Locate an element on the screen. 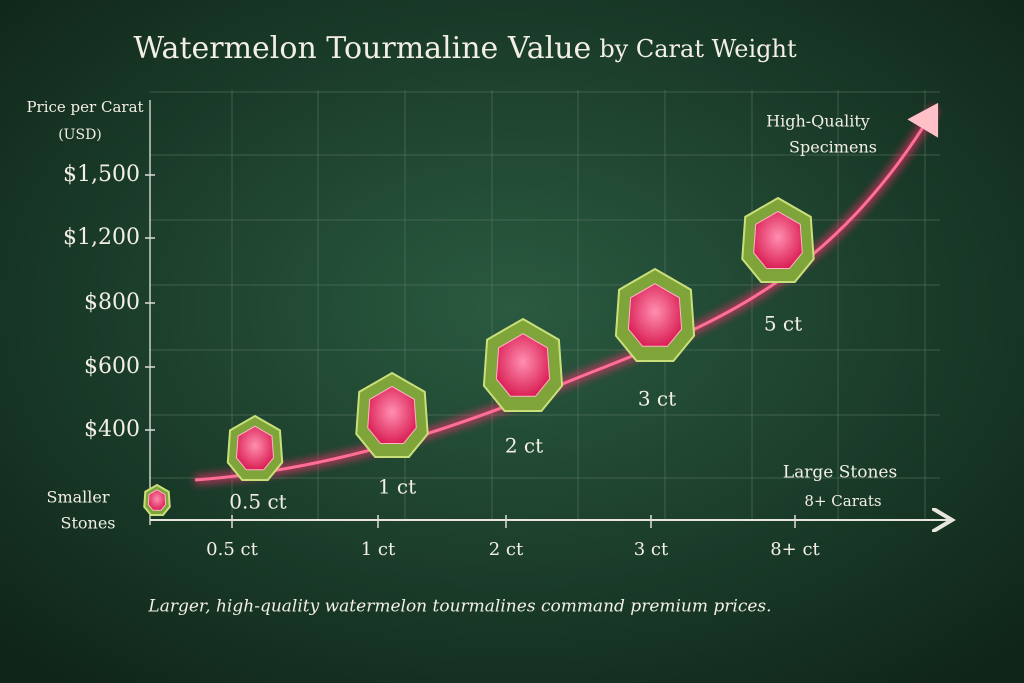 The height and width of the screenshot is (683, 1024). x-tick-label: 8+ ct is located at coordinates (795, 549).